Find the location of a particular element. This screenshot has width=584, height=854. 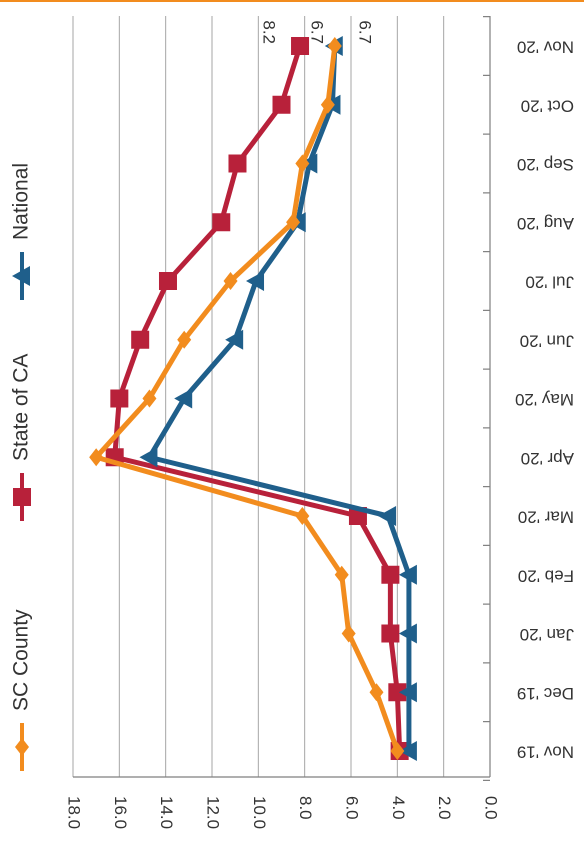

y-tick-label-6-0: 6.0 is located at coordinates (352, 808).